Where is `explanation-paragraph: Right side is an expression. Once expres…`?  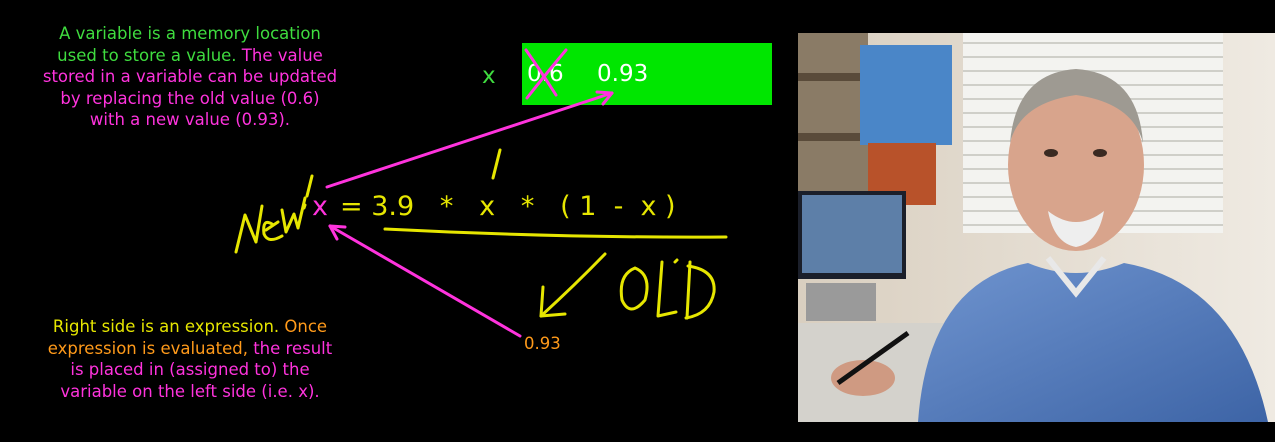
explanation-paragraph: Right side is an expression. Once expres… is located at coordinates (190, 359).